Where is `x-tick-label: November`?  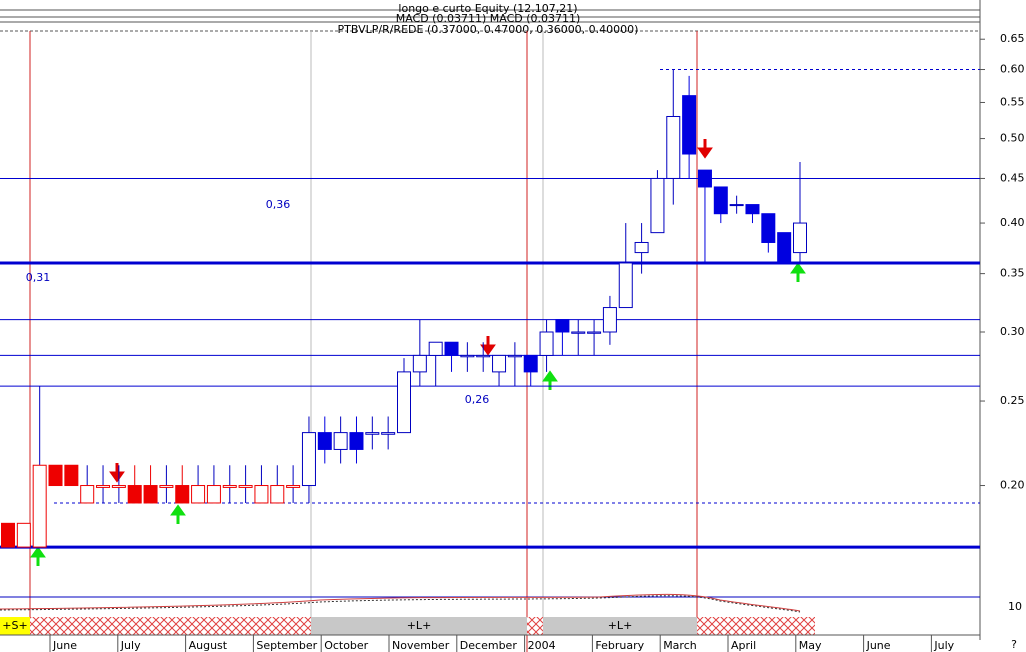
x-tick-label: November is located at coordinates (421, 645).